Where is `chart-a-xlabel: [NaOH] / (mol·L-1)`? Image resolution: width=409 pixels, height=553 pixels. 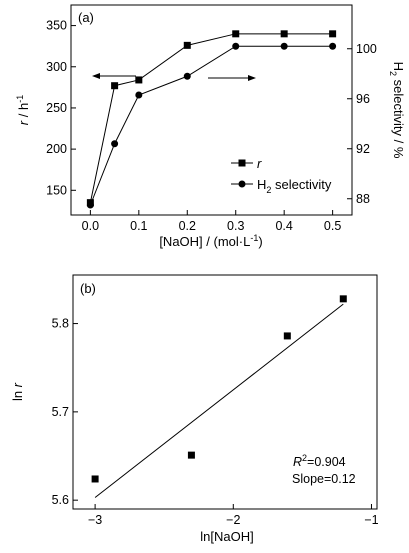
chart-a-xlabel: [NaOH] / (mol·L-1) is located at coordinates (210, 241).